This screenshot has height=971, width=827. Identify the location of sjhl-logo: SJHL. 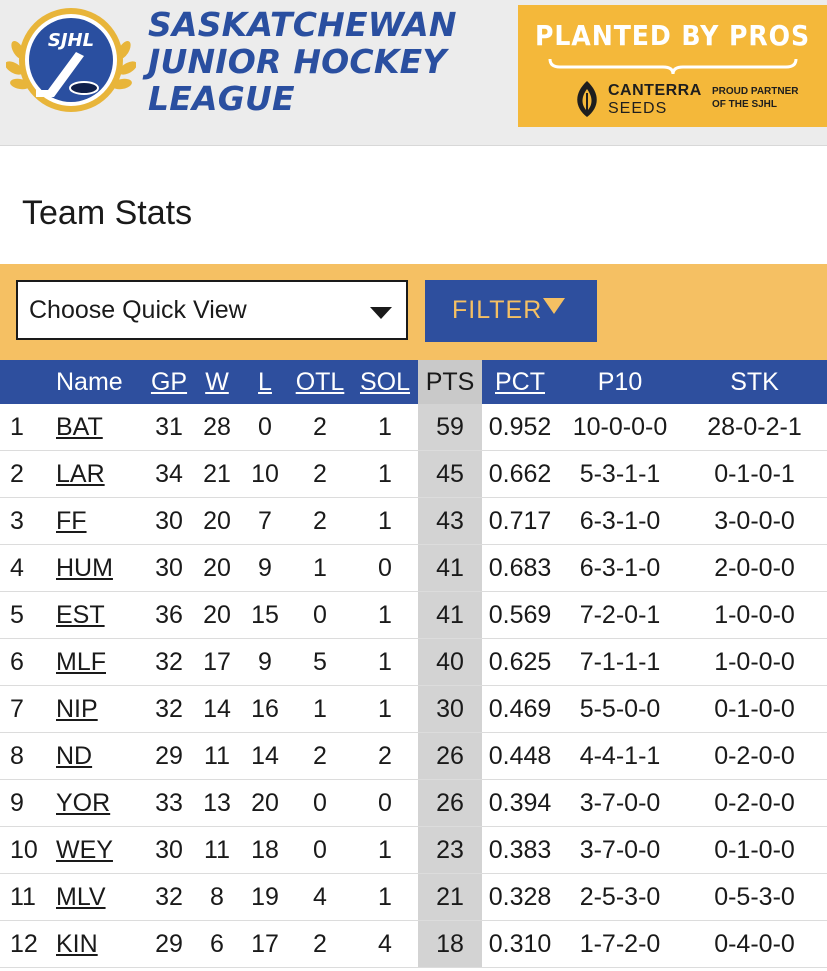
(71, 60).